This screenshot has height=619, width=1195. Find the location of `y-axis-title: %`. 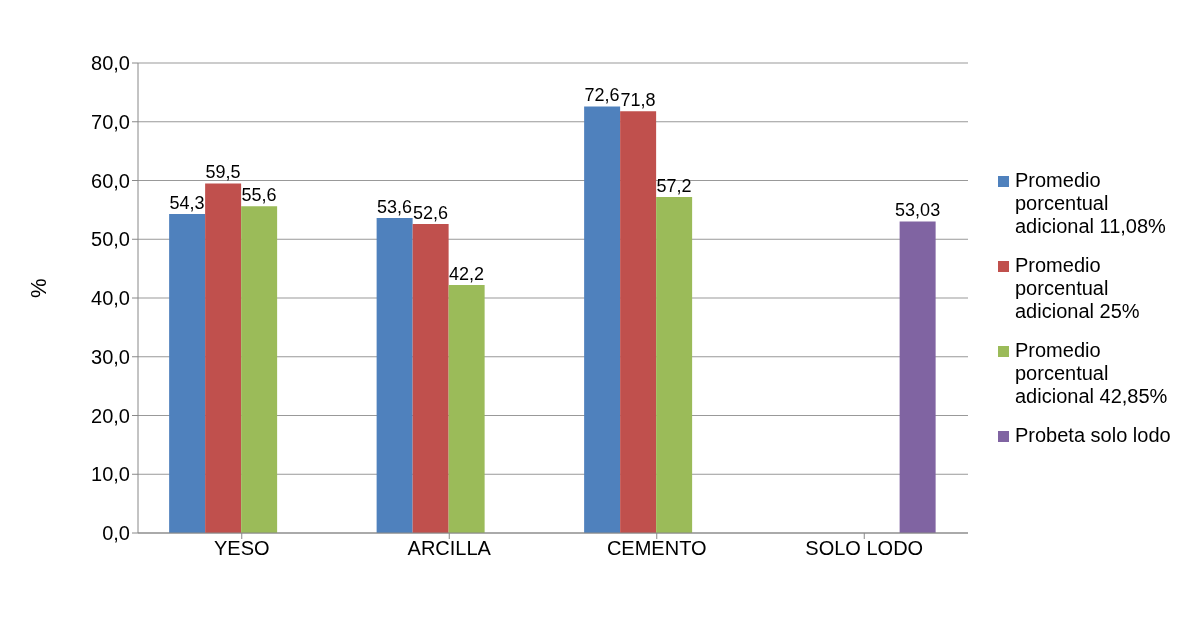

y-axis-title: % is located at coordinates (38, 288).